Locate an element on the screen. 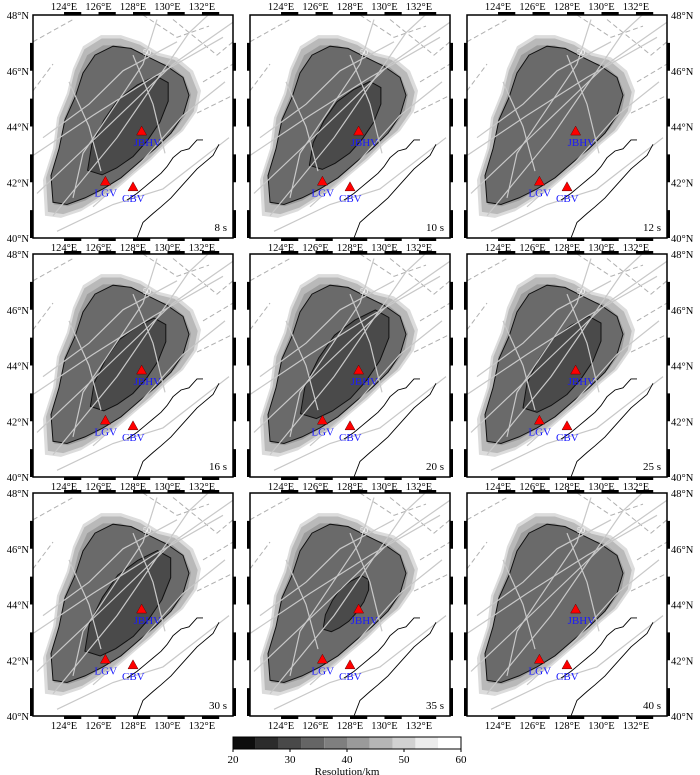  colorbar-tick-label: 60 is located at coordinates (462, 760).